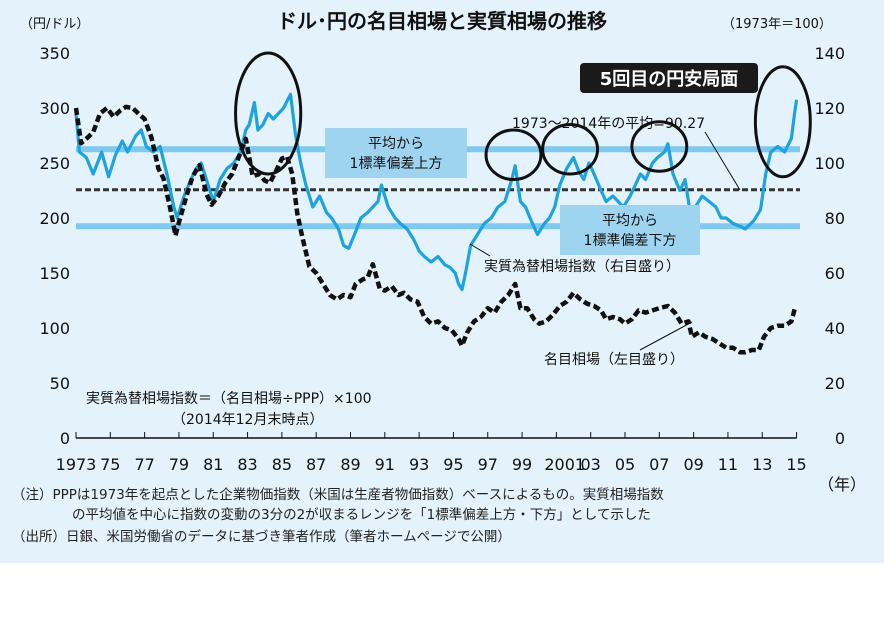 The height and width of the screenshot is (631, 884). What do you see at coordinates (835, 218) in the screenshot?
I see `right-tick-label: 80` at bounding box center [835, 218].